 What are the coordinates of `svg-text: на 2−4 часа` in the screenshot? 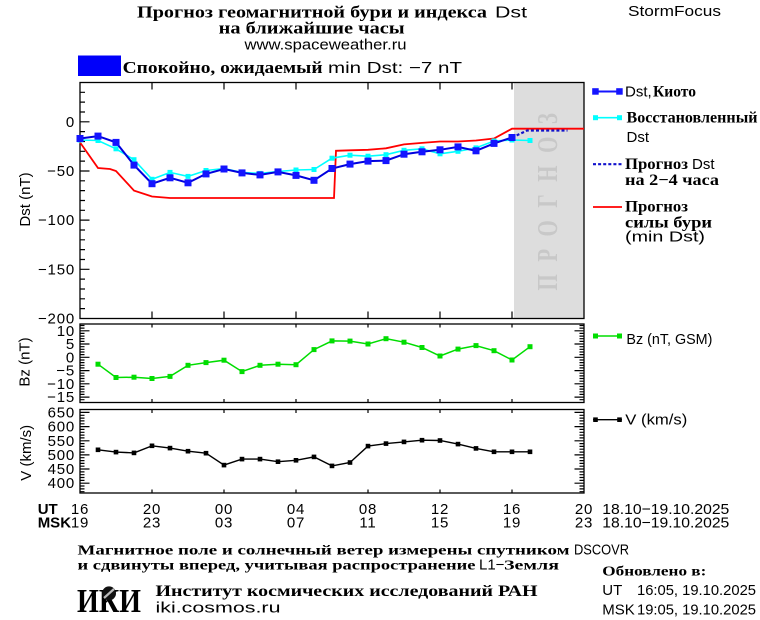 It's located at (672, 180).